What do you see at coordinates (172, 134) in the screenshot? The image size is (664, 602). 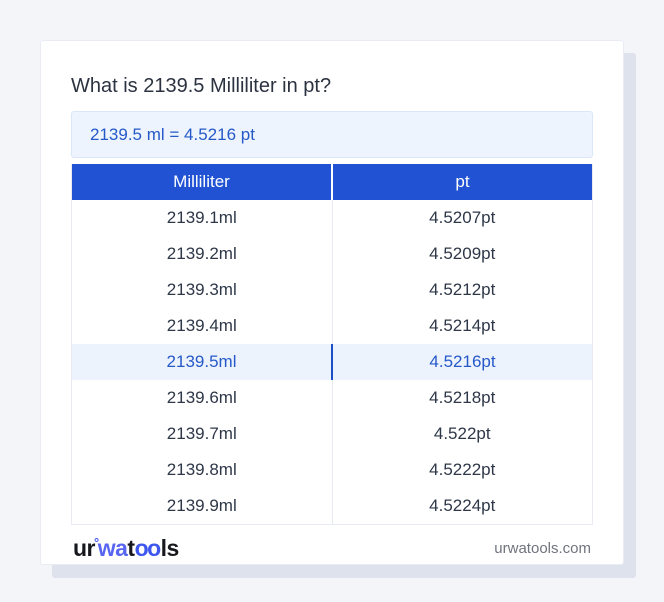 I see `conversion-result-text: 2139.5 ml = 4.5216 pt` at bounding box center [172, 134].